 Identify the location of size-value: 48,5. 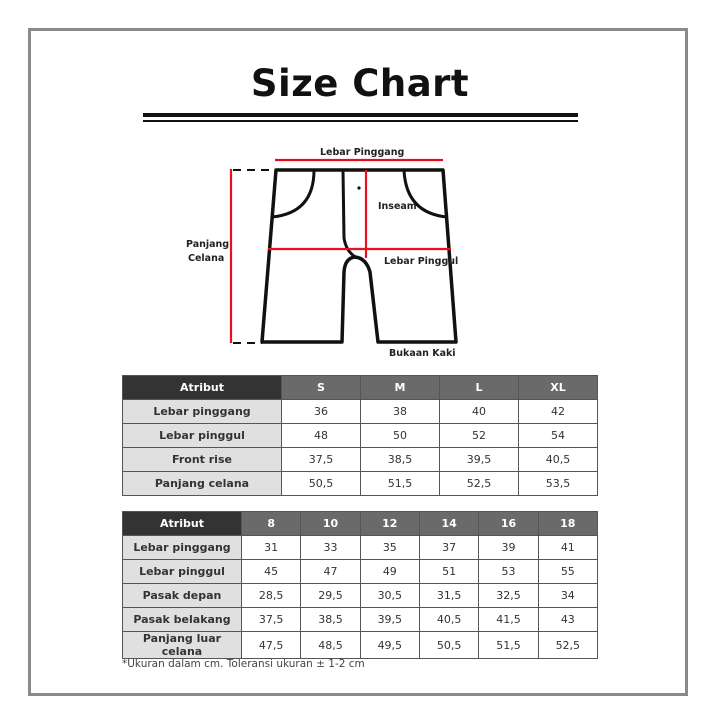
(330, 645).